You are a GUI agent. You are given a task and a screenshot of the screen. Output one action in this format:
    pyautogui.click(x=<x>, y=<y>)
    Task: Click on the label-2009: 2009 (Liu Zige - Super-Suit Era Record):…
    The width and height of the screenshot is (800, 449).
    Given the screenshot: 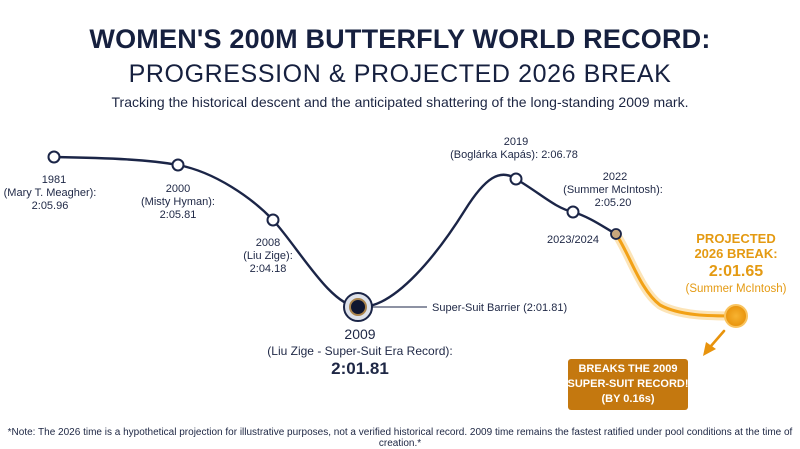 What is the action you would take?
    pyautogui.click(x=359, y=352)
    